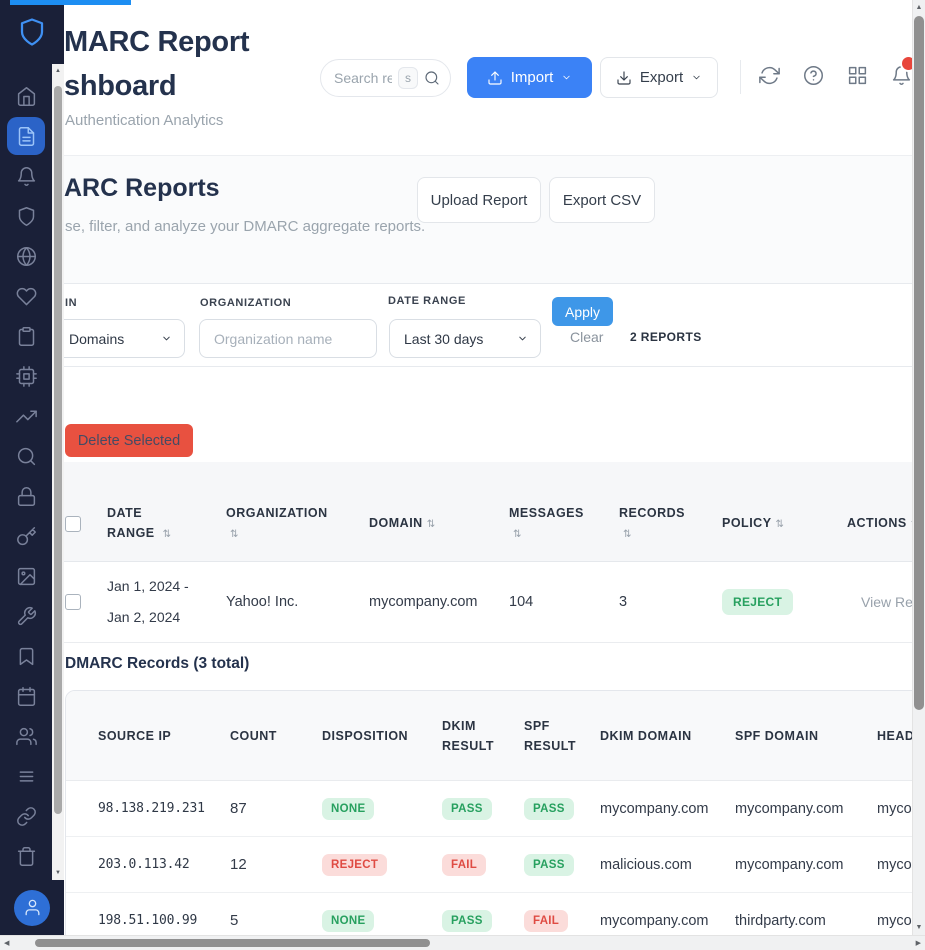 This screenshot has width=925, height=950. I want to click on link-icon, so click(26, 816).